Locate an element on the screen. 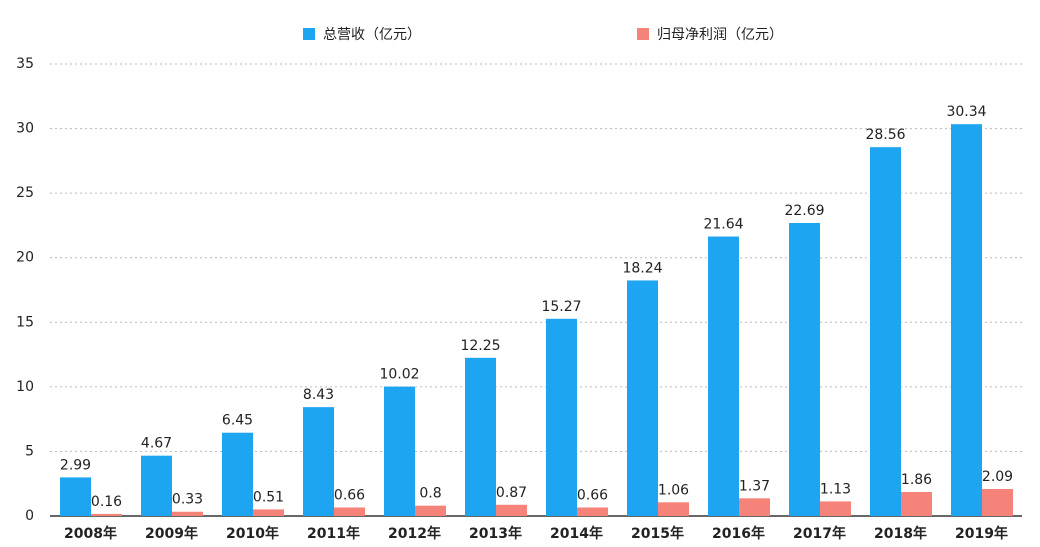 The image size is (1040, 547). value-label: 18.24 is located at coordinates (642, 268).